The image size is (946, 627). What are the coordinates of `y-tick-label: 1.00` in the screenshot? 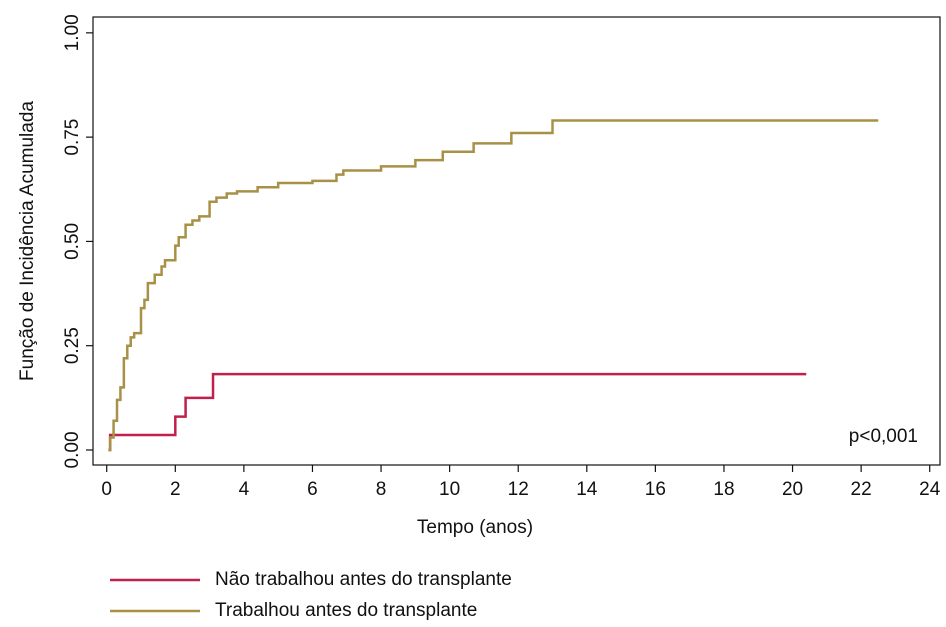 It's located at (72, 32).